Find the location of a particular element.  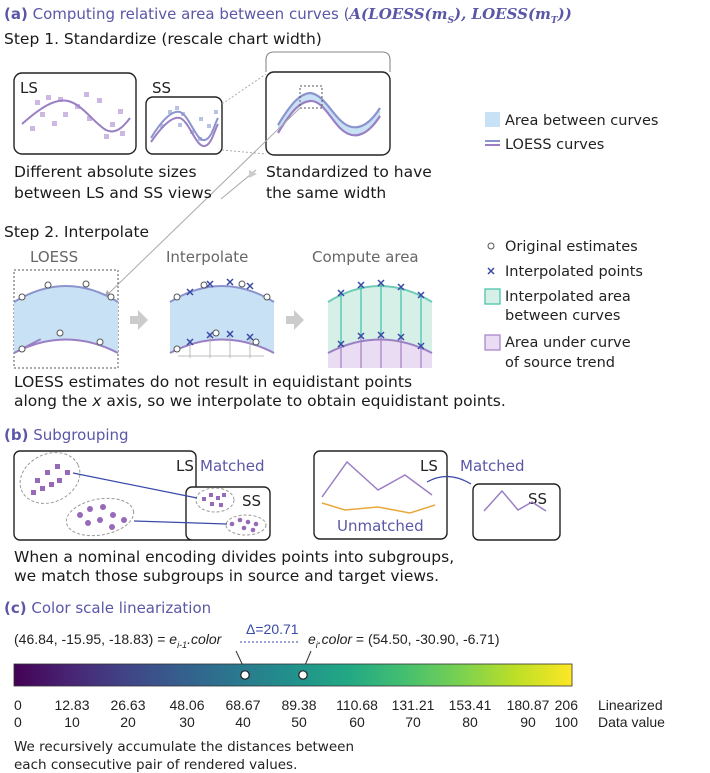

legend-under-1: Area under curve is located at coordinates (568, 343).